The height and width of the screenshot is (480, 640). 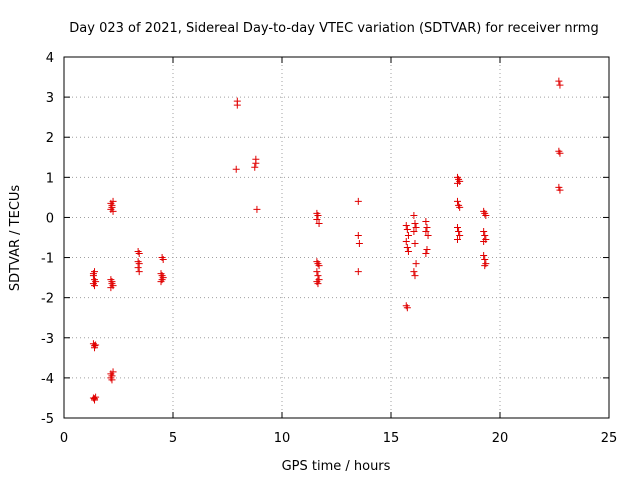 I want to click on y-tick-label: -2, so click(x=47, y=299).